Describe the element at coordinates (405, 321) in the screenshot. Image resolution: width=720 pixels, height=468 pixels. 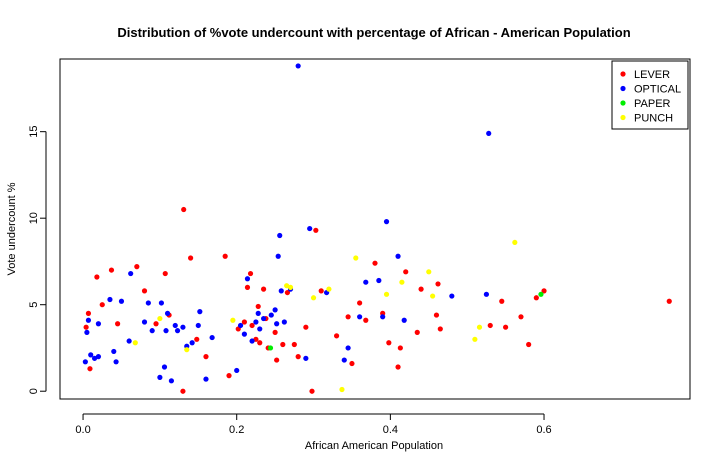
I see `series-paper` at that location.